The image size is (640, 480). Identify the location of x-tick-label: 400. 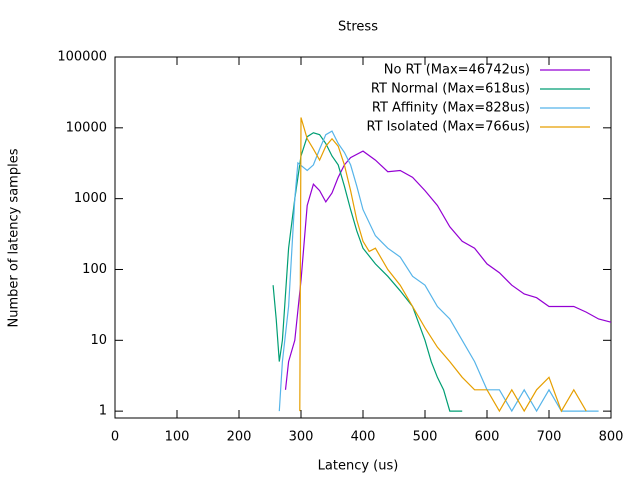
(363, 437).